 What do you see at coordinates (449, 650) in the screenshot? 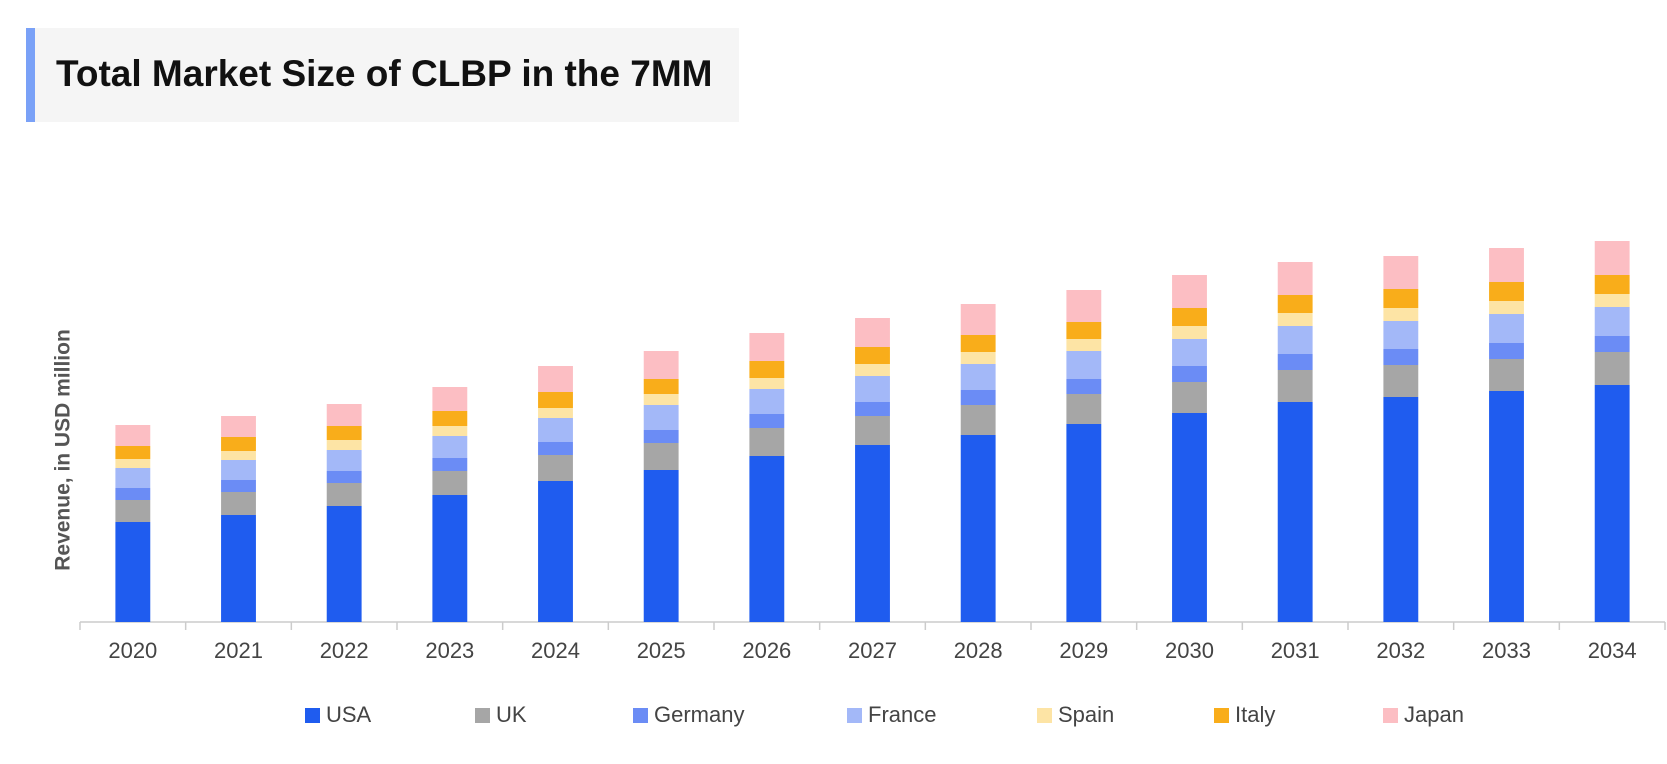
I see `x-tick-label: 2023` at bounding box center [449, 650].